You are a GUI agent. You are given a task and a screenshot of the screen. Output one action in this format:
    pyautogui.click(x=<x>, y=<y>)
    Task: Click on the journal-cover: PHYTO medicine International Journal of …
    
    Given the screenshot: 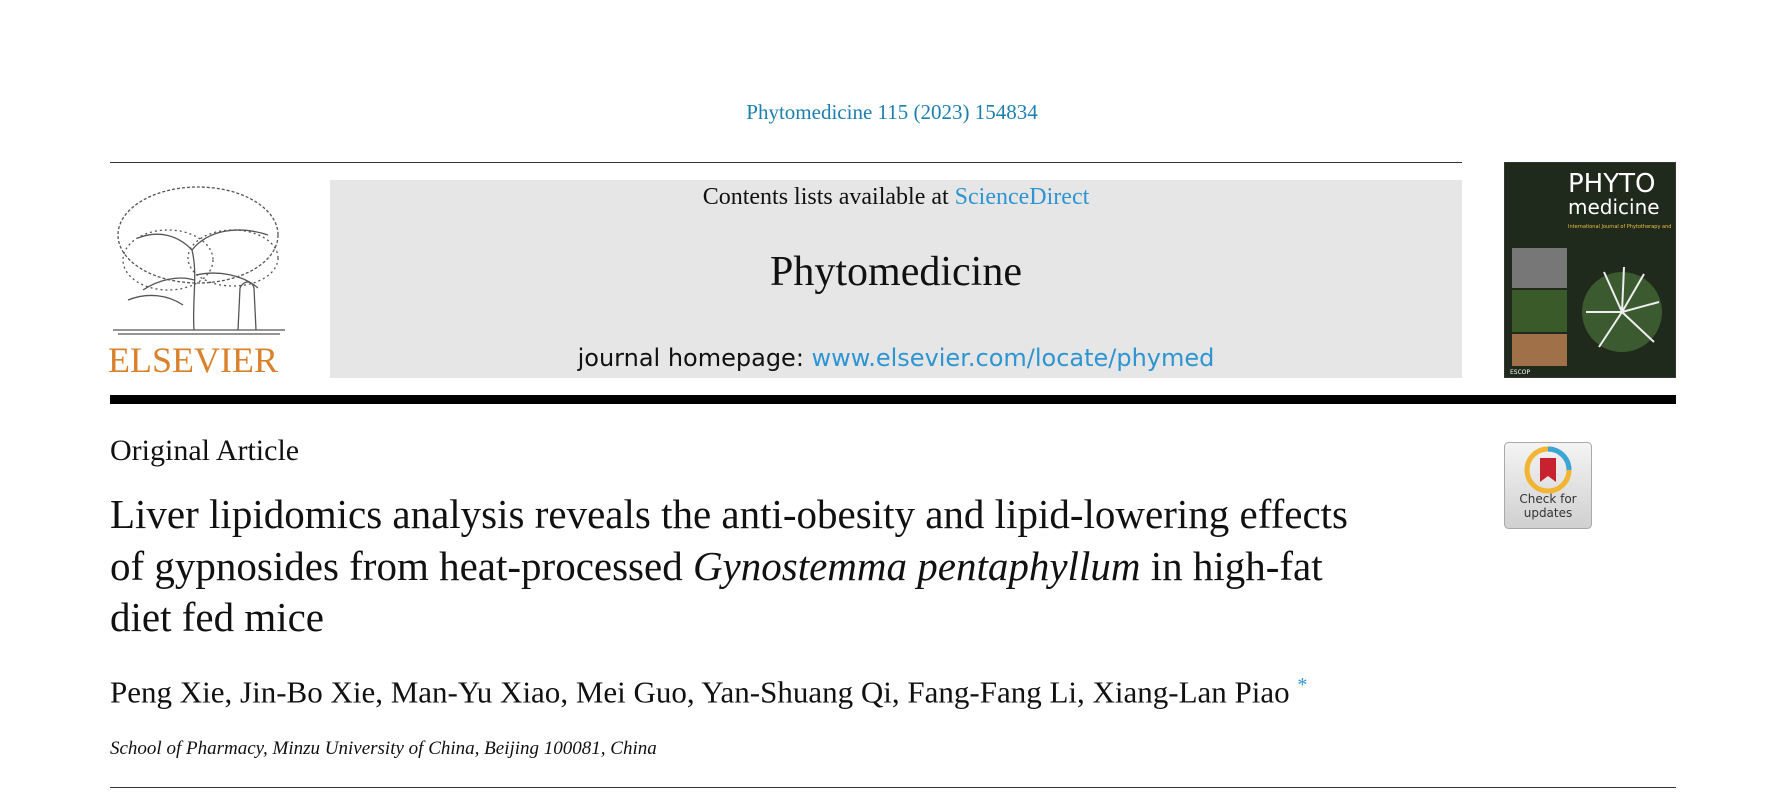 What is the action you would take?
    pyautogui.click(x=1590, y=270)
    